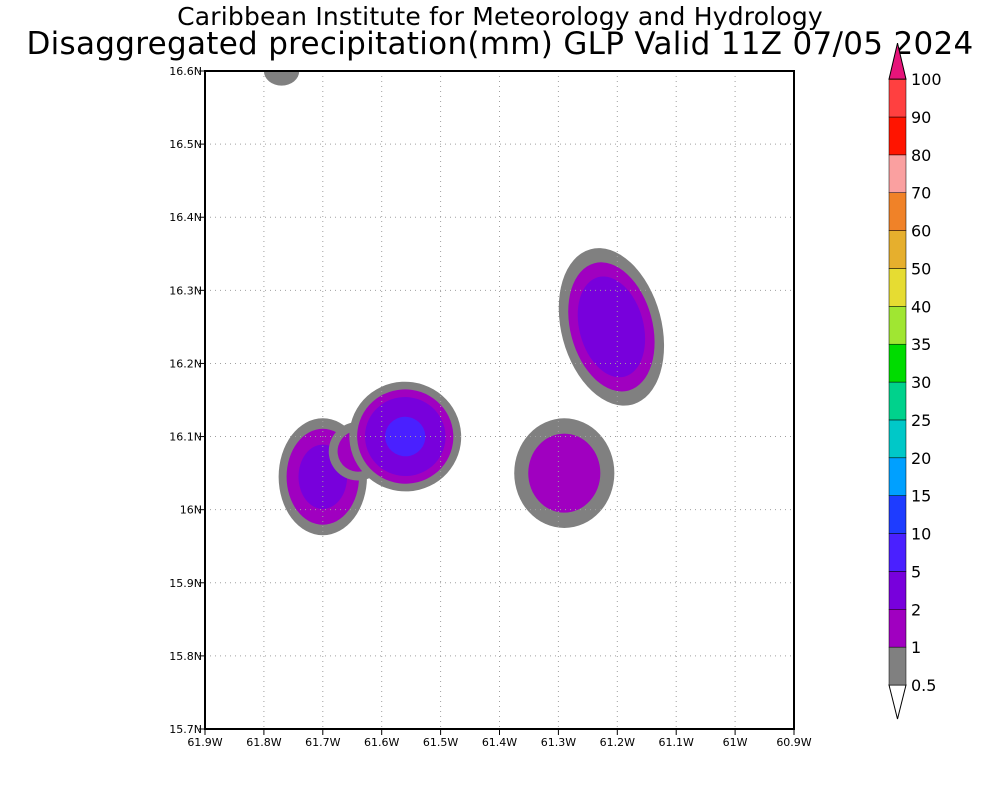  I want to click on y-tick-label: 16.1N, so click(185, 437).